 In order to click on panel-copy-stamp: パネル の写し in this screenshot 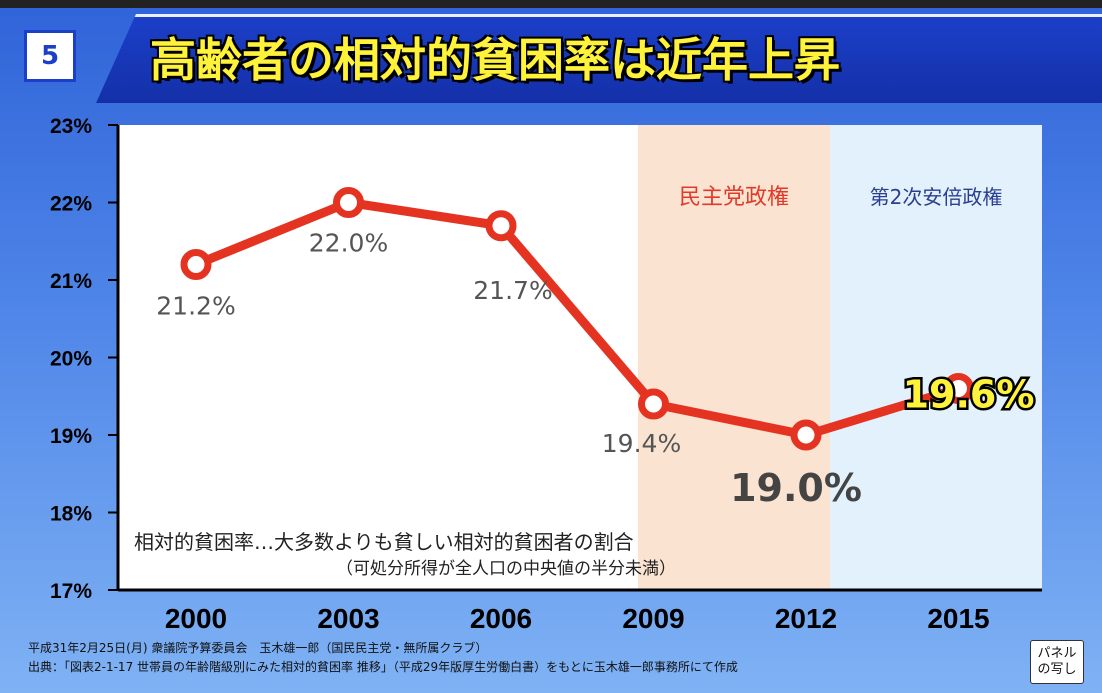, I will do `click(1057, 662)`.